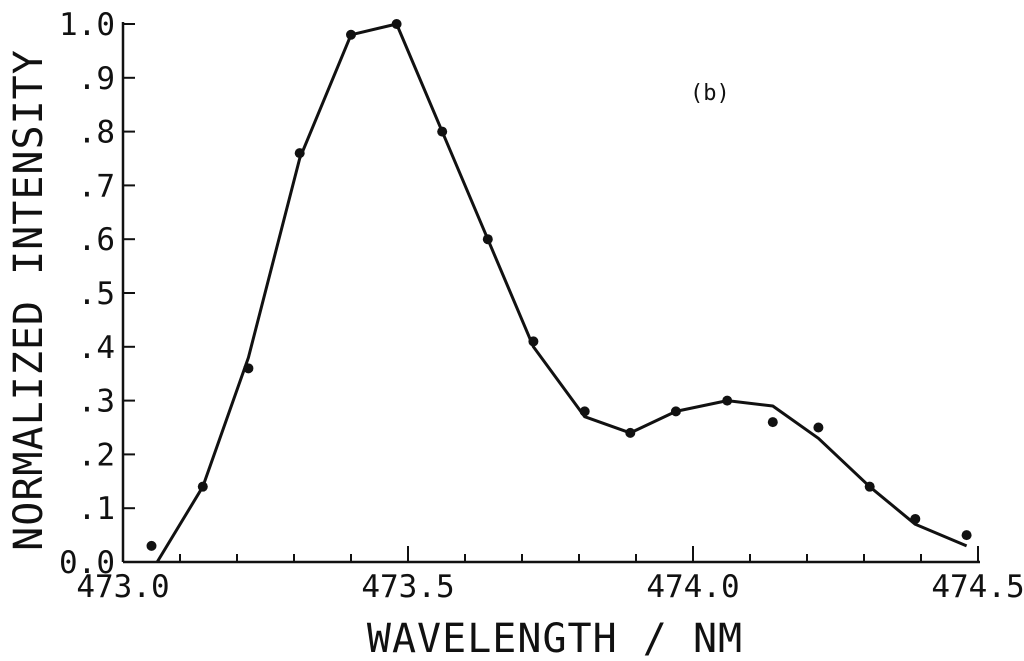 Image resolution: width=1024 pixels, height=661 pixels. I want to click on y-tick-label: 1.0, so click(87, 25).